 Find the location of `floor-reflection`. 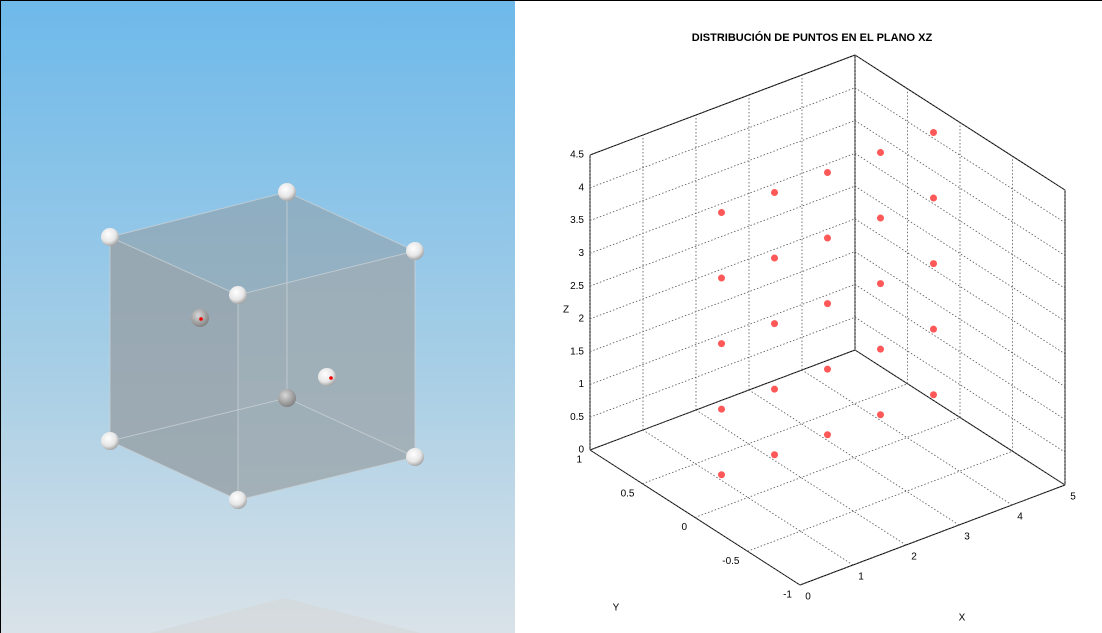

floor-reflection is located at coordinates (285, 615).